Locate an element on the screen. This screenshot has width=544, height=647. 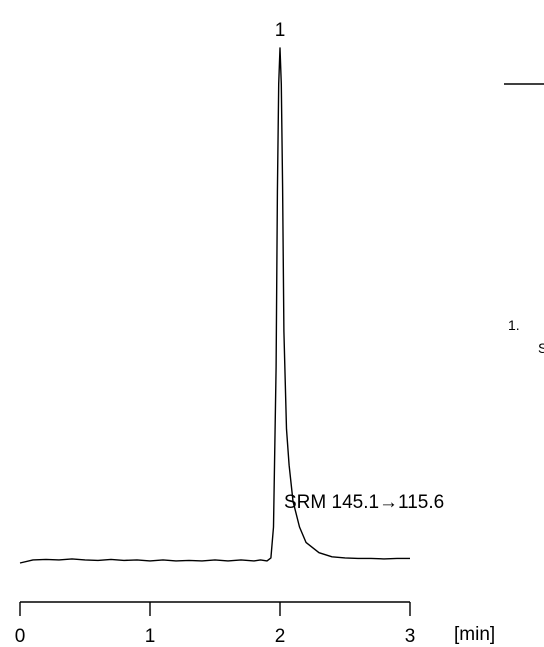
x-tick-label-3: 3 is located at coordinates (410, 636).